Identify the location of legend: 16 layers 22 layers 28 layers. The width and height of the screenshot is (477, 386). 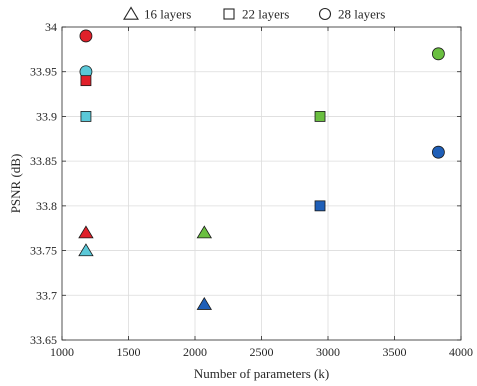
(254, 14).